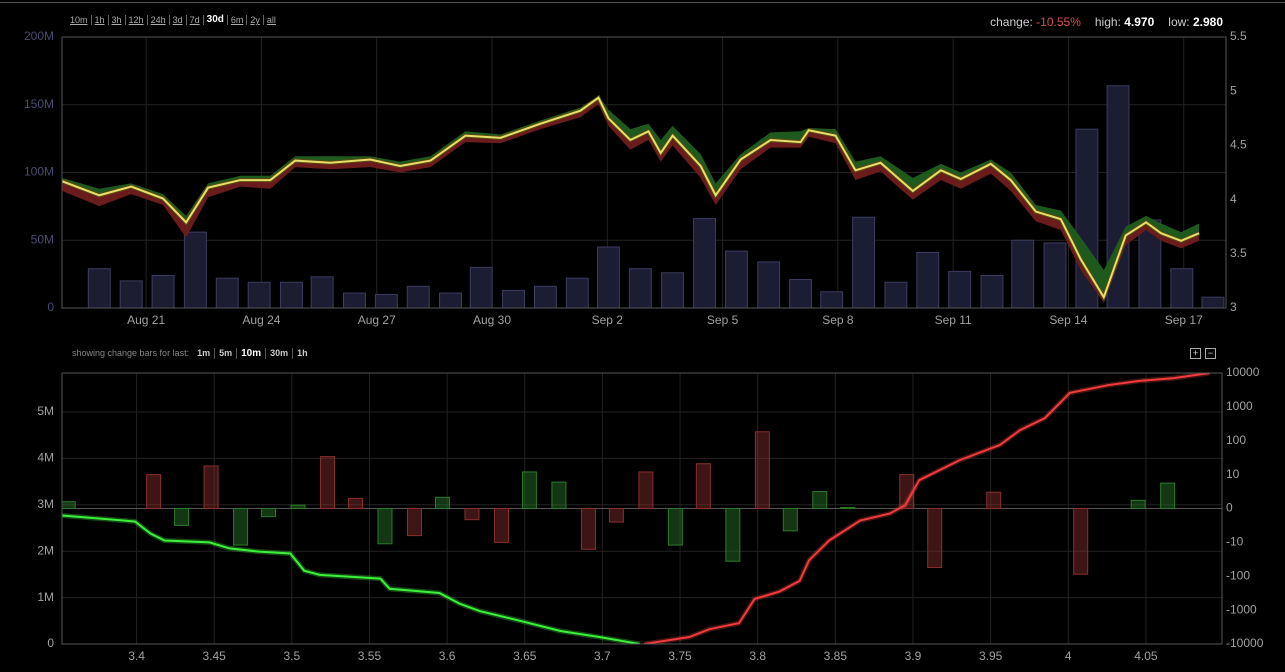  Describe the element at coordinates (1210, 353) in the screenshot. I see `zoom-button: −` at that location.